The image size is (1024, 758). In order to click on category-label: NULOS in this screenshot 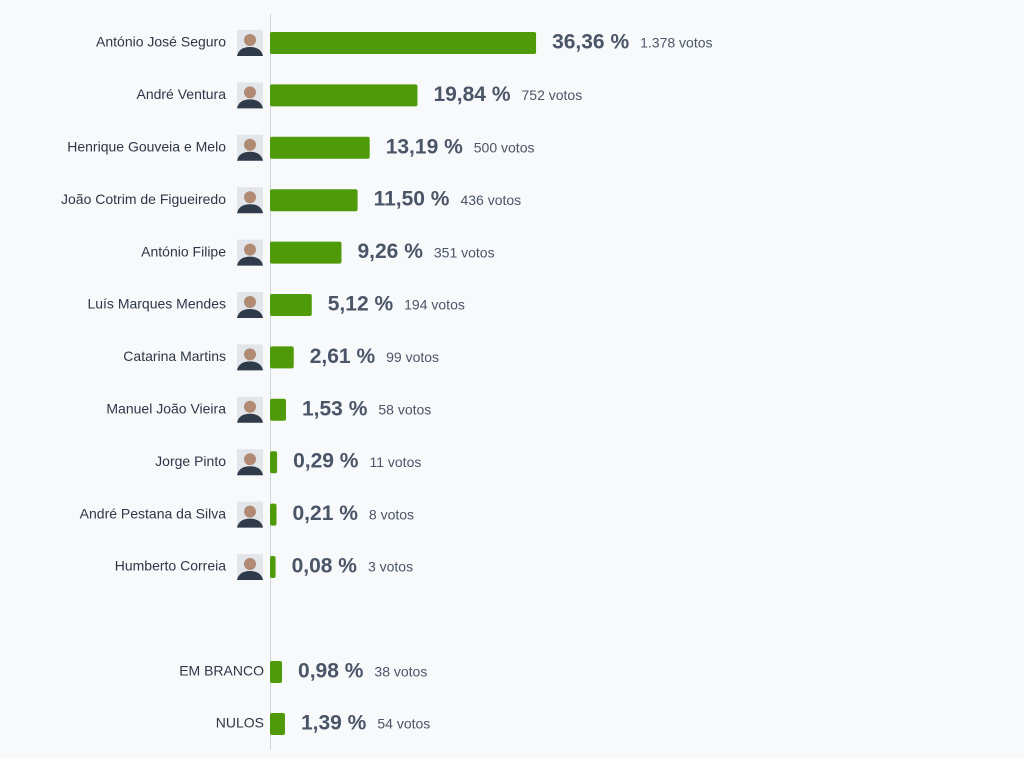, I will do `click(240, 723)`.